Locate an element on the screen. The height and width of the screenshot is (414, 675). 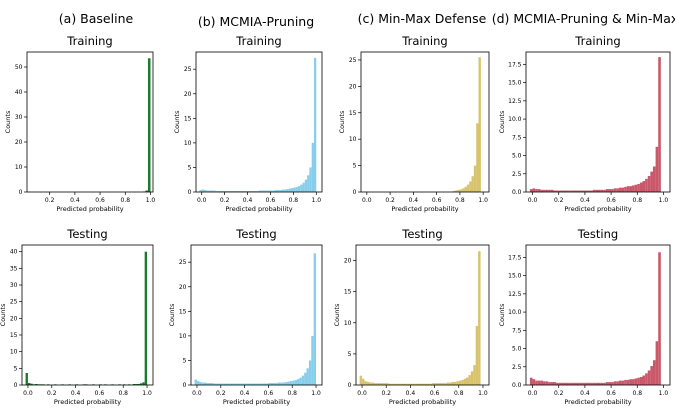
y-tick-label: 7.5 is located at coordinates (517, 330).